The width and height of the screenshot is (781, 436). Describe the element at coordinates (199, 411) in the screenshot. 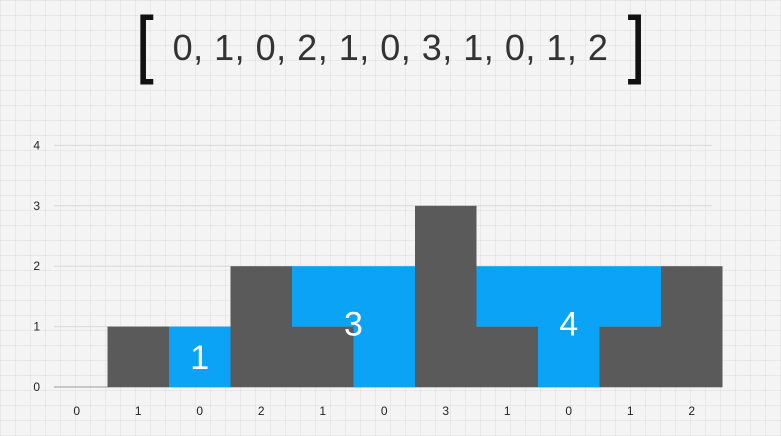

I see `x-tick-label-2: 0` at that location.